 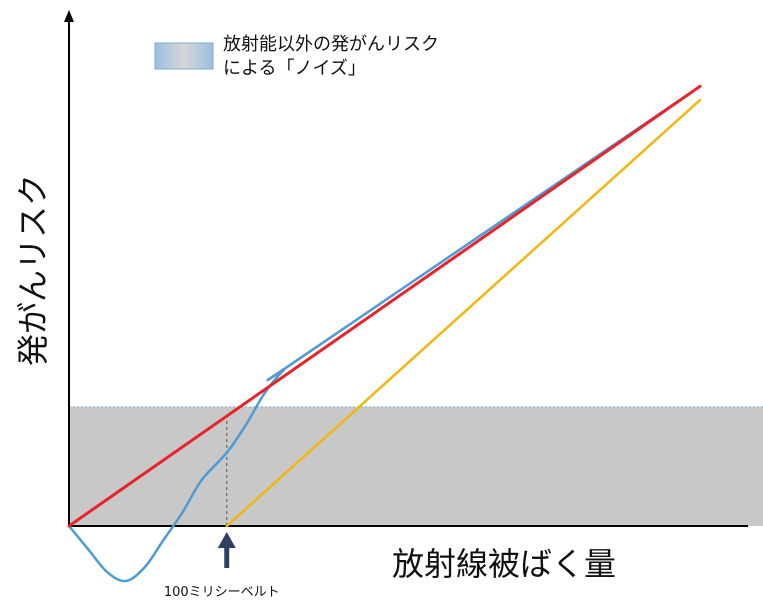 What do you see at coordinates (222, 592) in the screenshot?
I see `threshold-label: 100ミリシーベルト` at bounding box center [222, 592].